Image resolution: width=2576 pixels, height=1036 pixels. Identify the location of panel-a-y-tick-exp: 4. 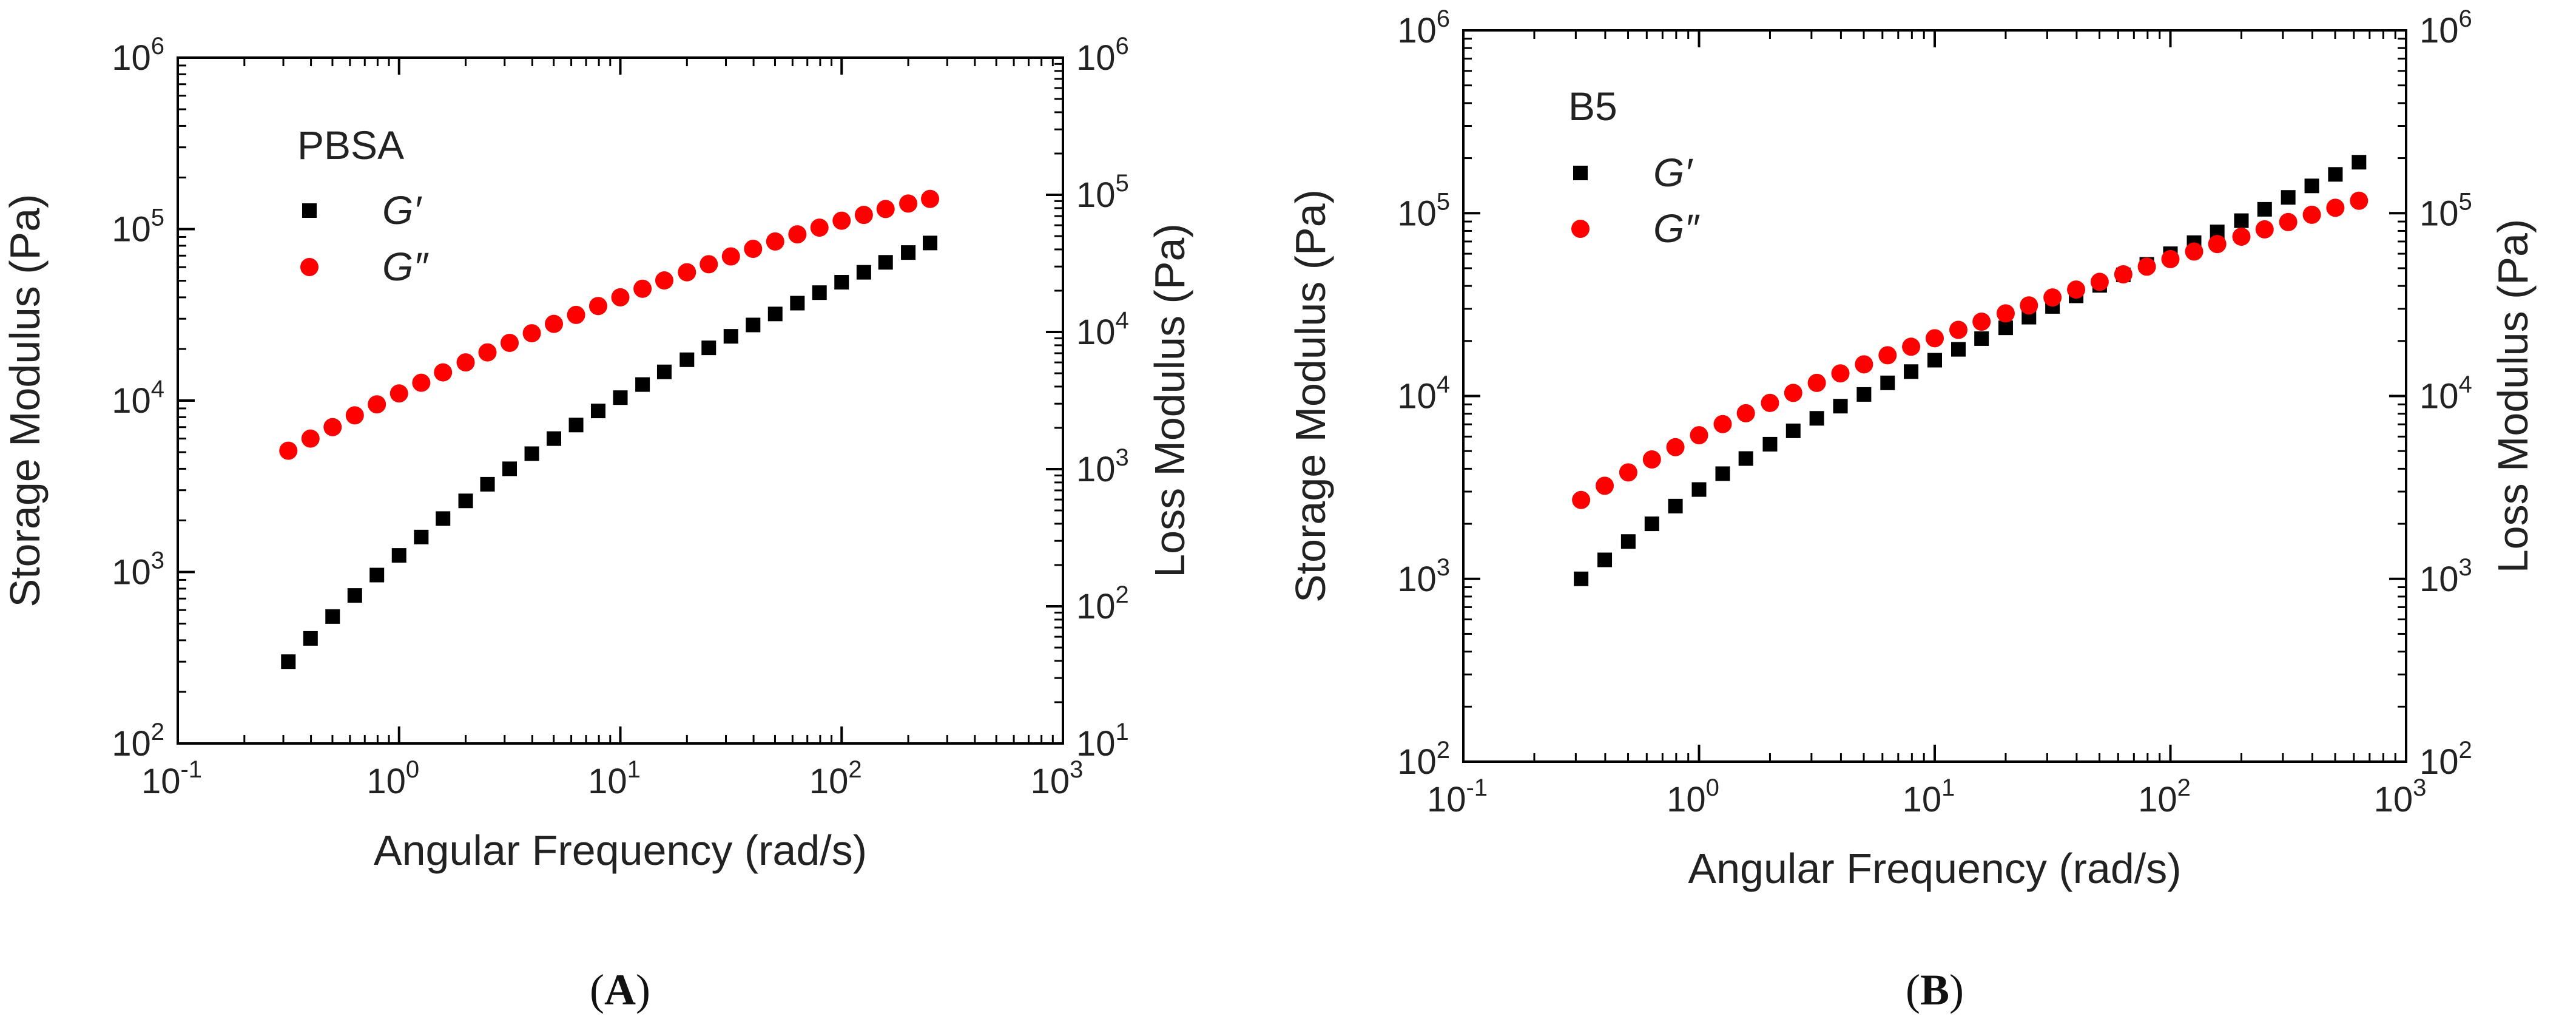
(157, 389).